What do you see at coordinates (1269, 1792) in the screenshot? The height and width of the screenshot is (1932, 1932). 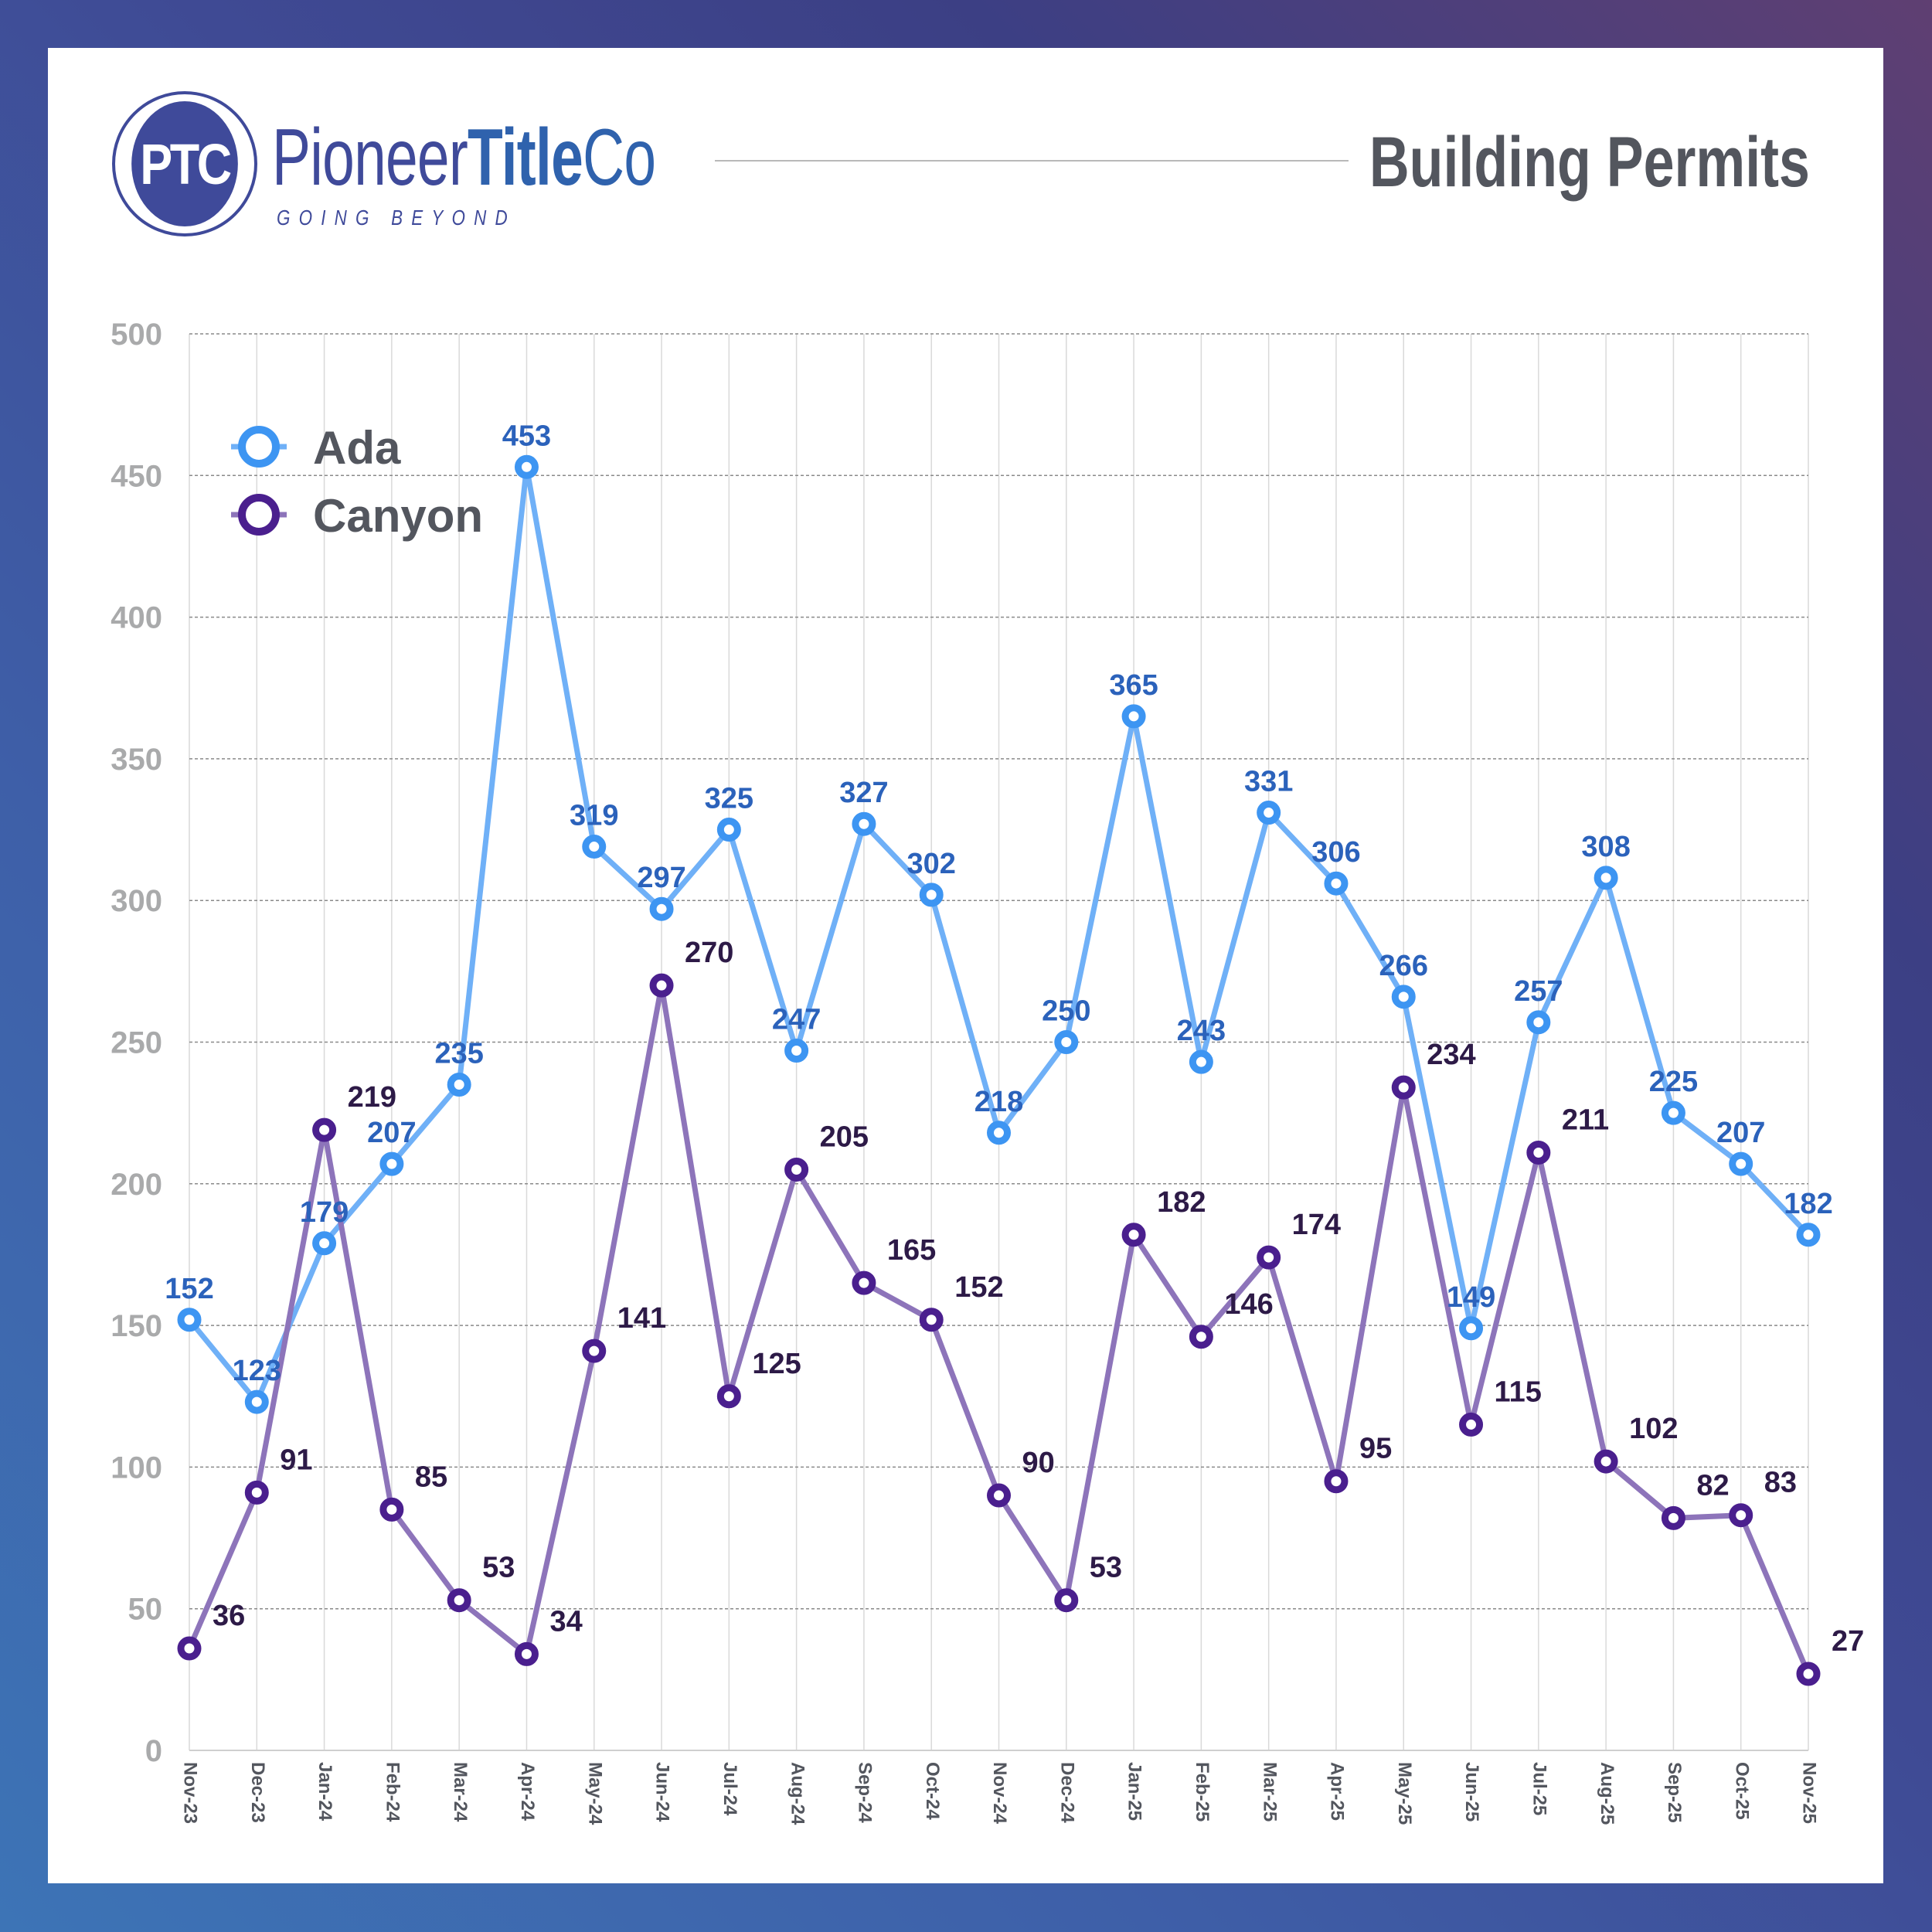 I see `x-tick-label: Mar-25` at bounding box center [1269, 1792].